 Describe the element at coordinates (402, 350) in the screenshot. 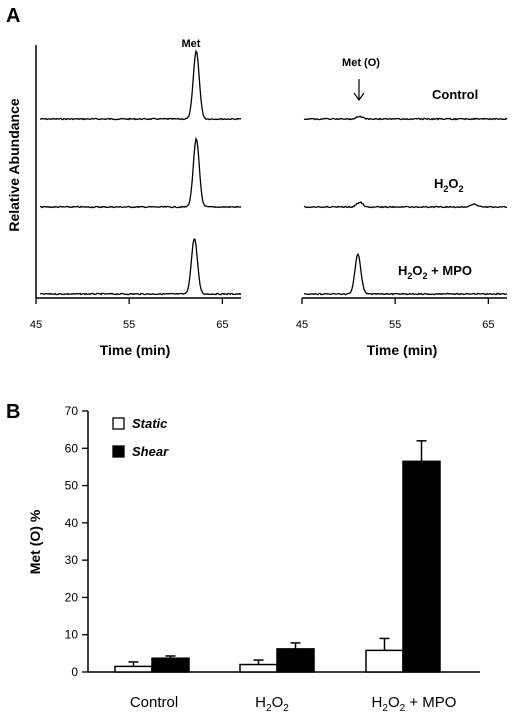

I see `right-x-label: Time (min)` at that location.